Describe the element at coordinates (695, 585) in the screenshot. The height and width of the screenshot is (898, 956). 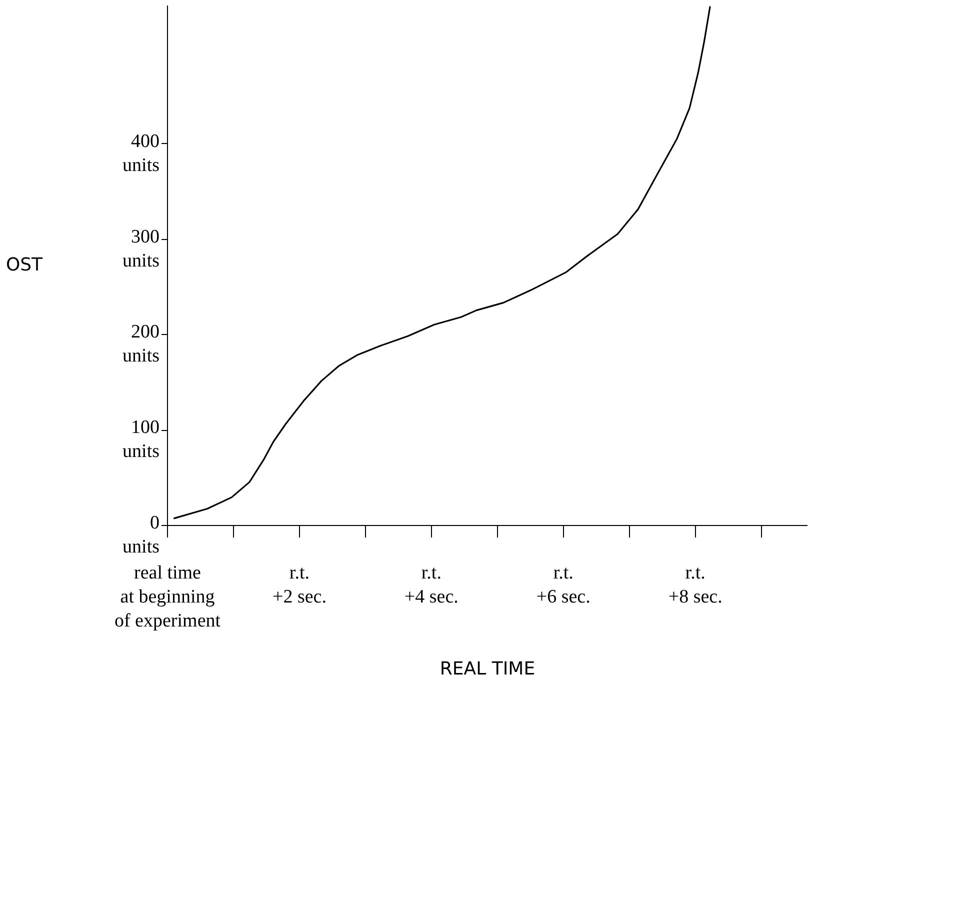
I see `x-tick-label: r.t. +8 sec.` at that location.